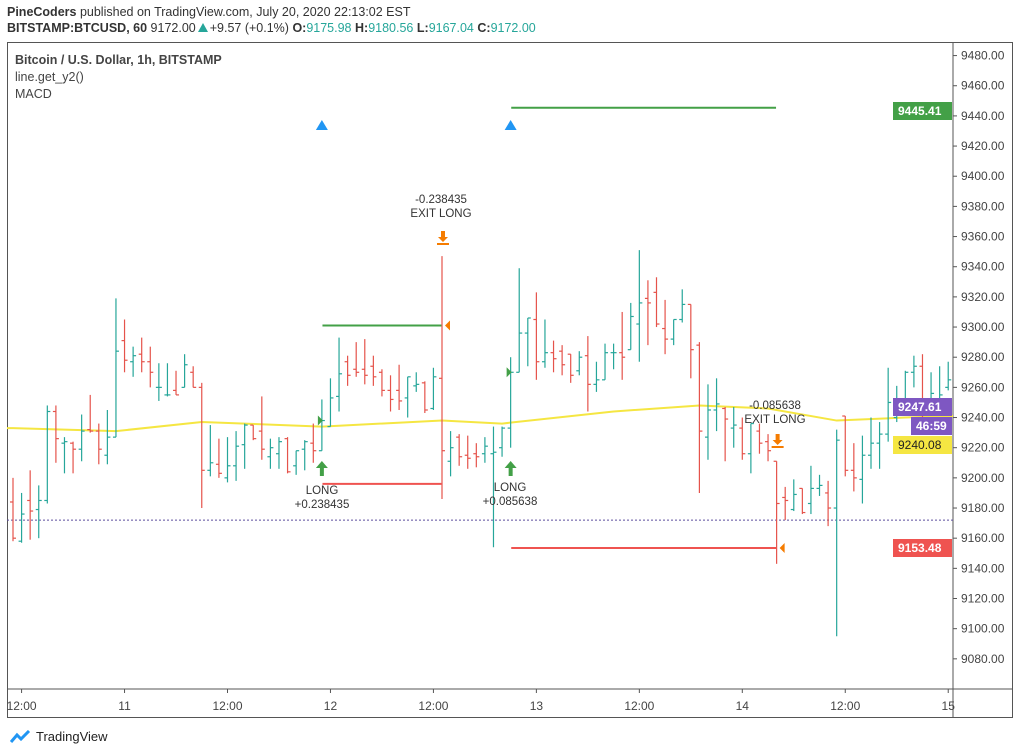  Describe the element at coordinates (321, 468) in the screenshot. I see `long-arrow-up-icon` at that location.